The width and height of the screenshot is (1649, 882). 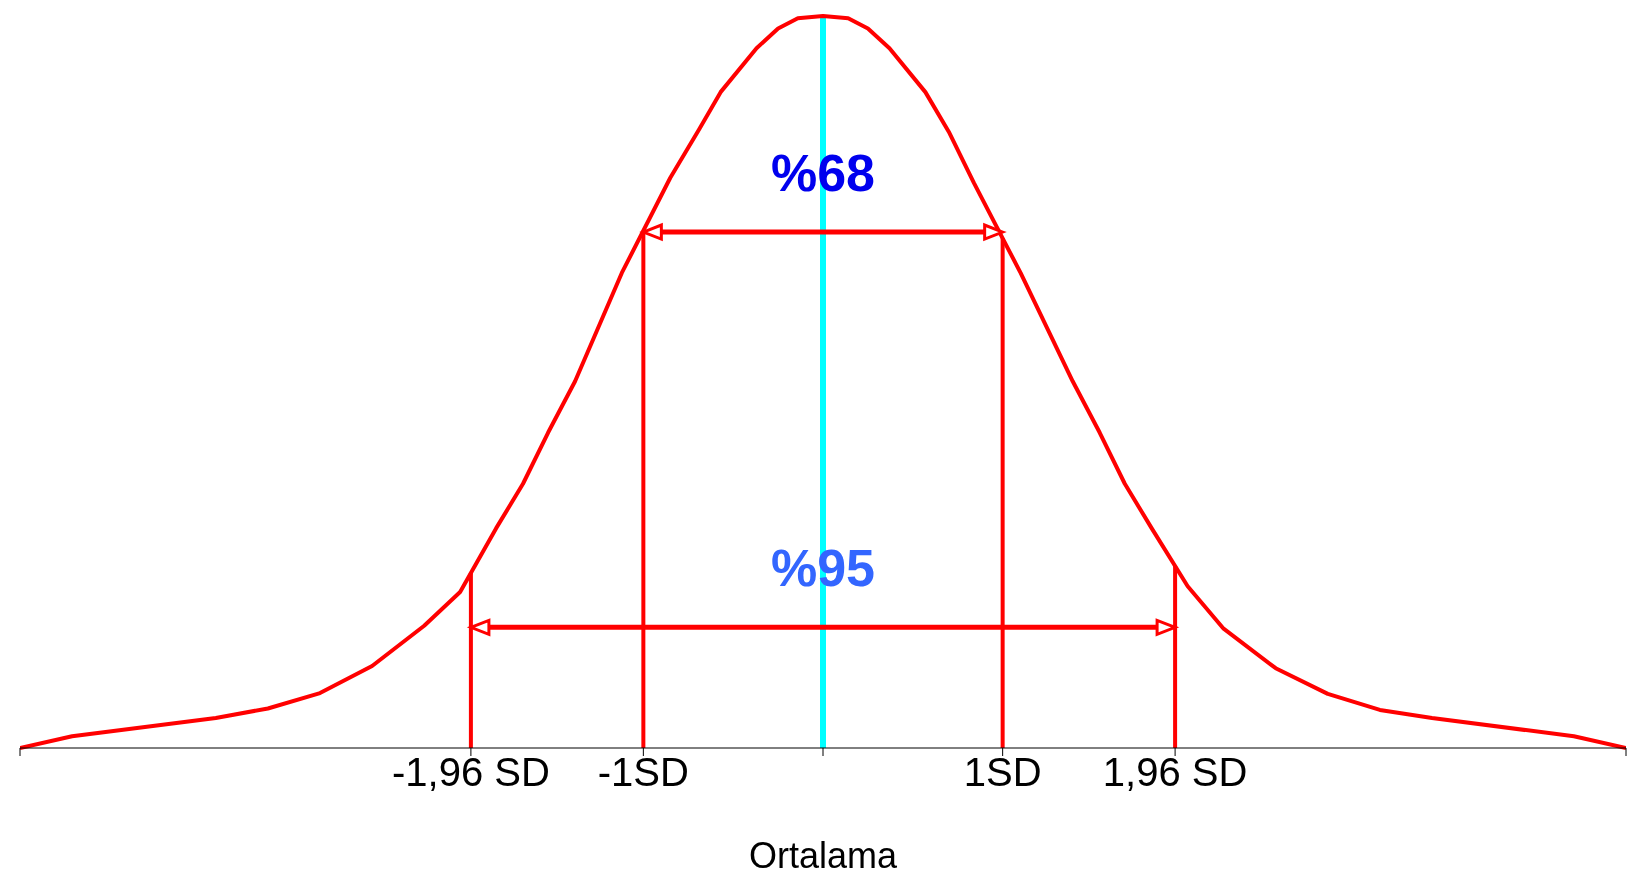 I want to click on x-axis-title: Ortalama, so click(x=823, y=855).